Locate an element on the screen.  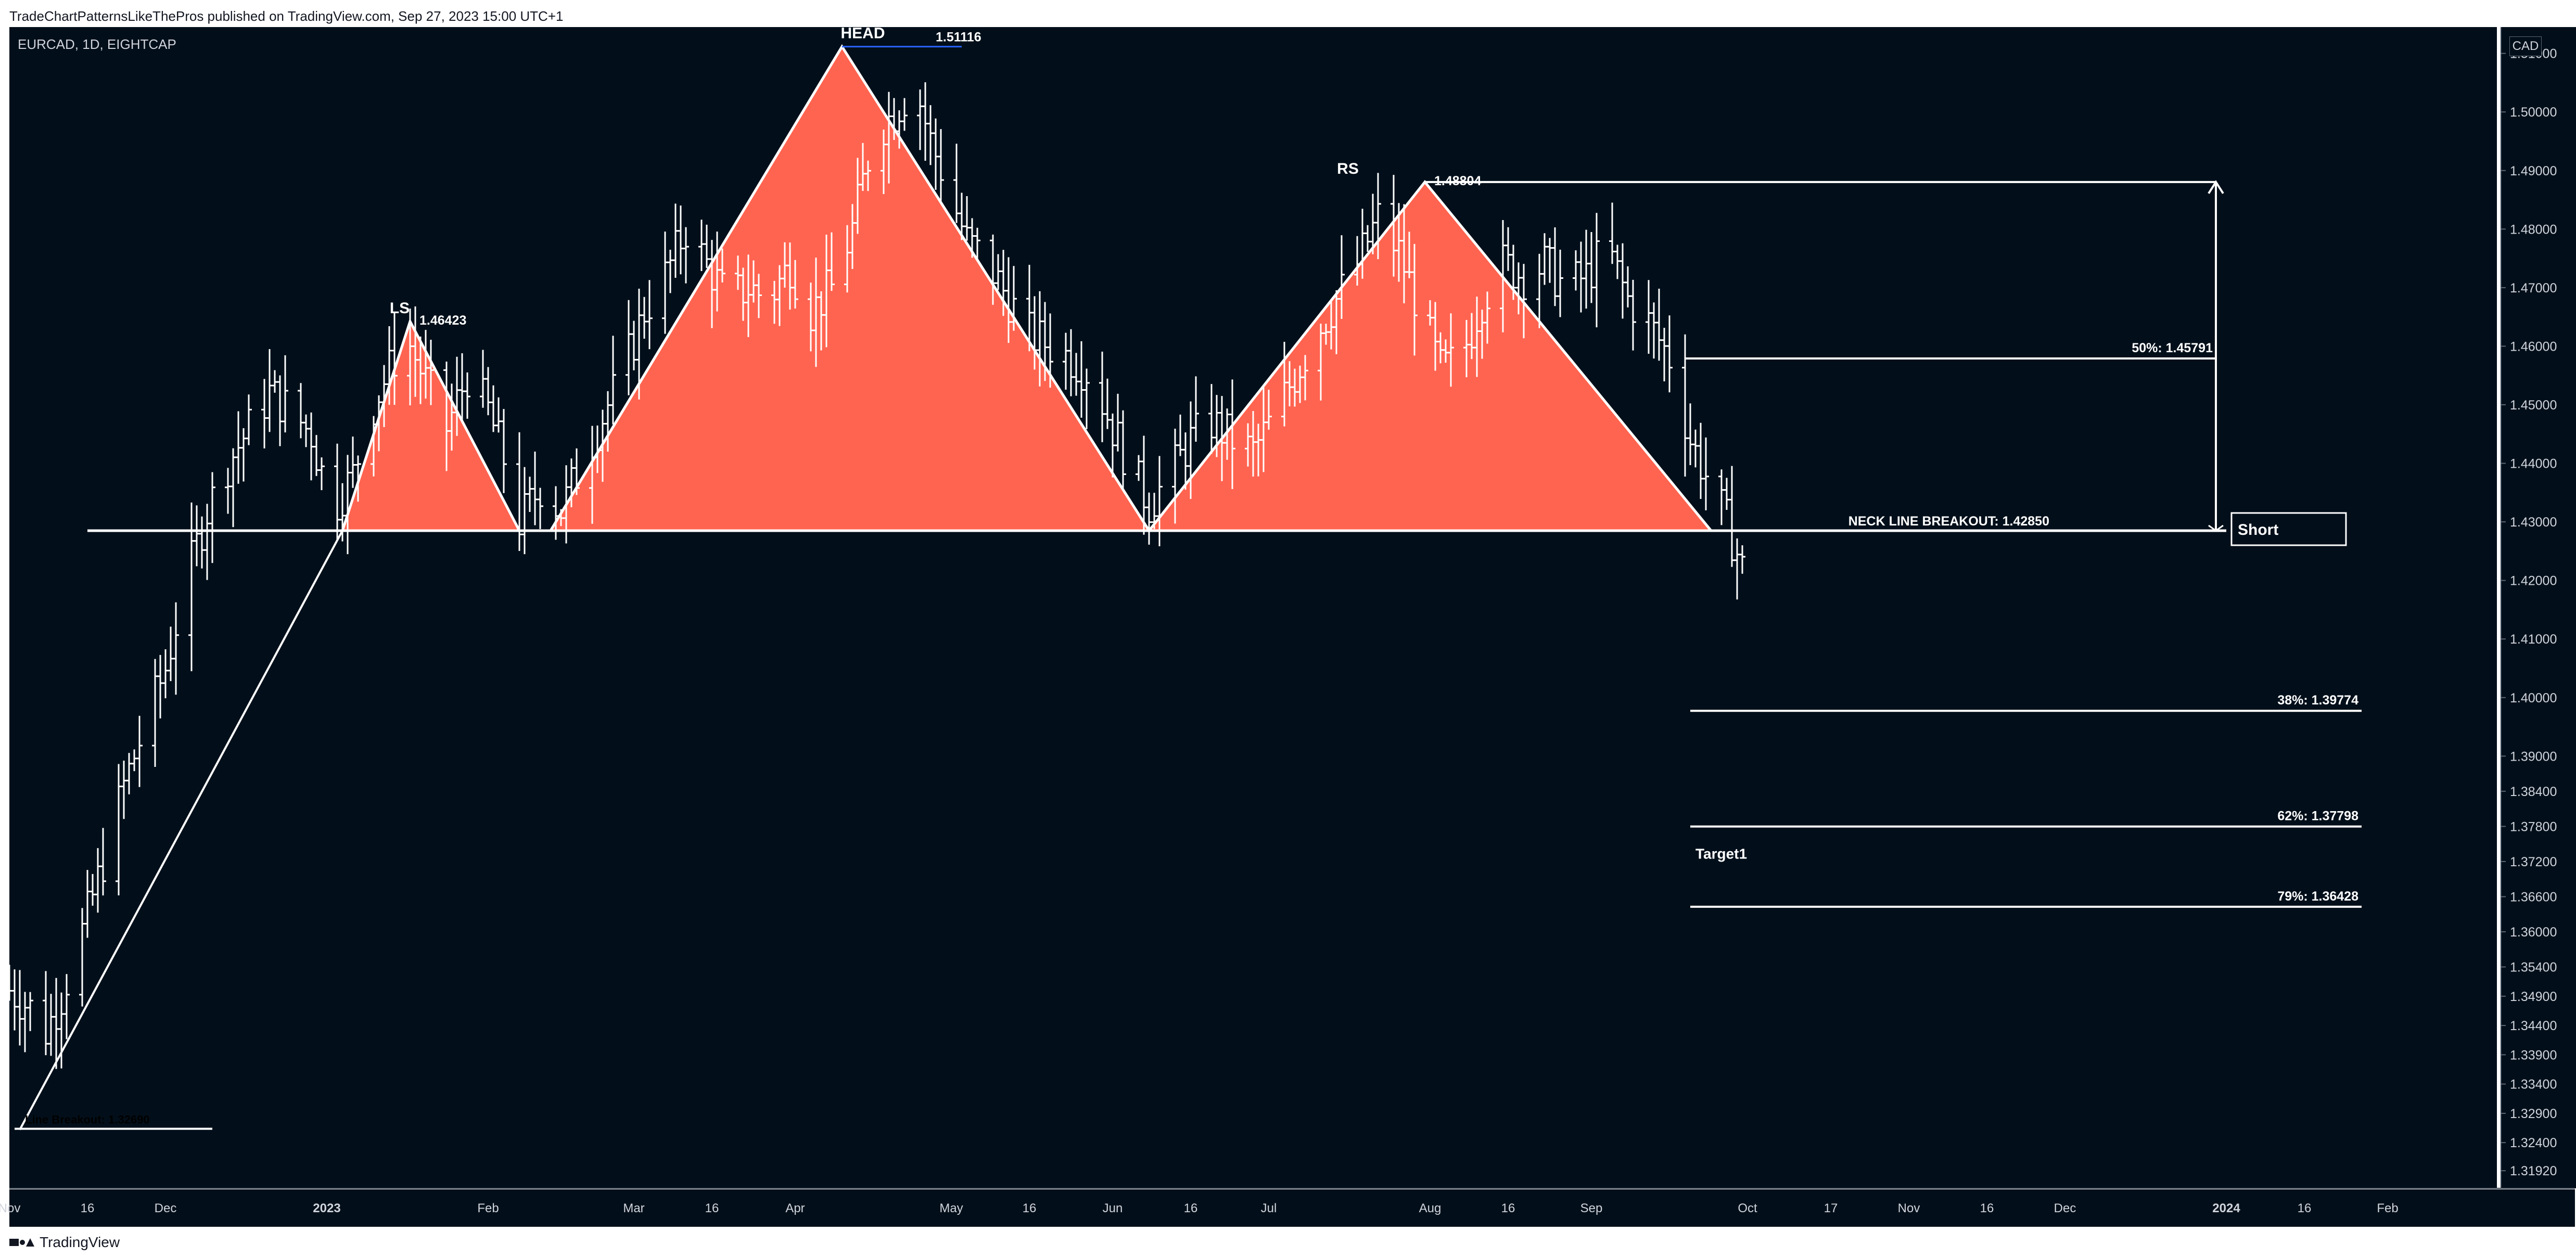
price-tick-label: 1.34400 is located at coordinates (2533, 1026).